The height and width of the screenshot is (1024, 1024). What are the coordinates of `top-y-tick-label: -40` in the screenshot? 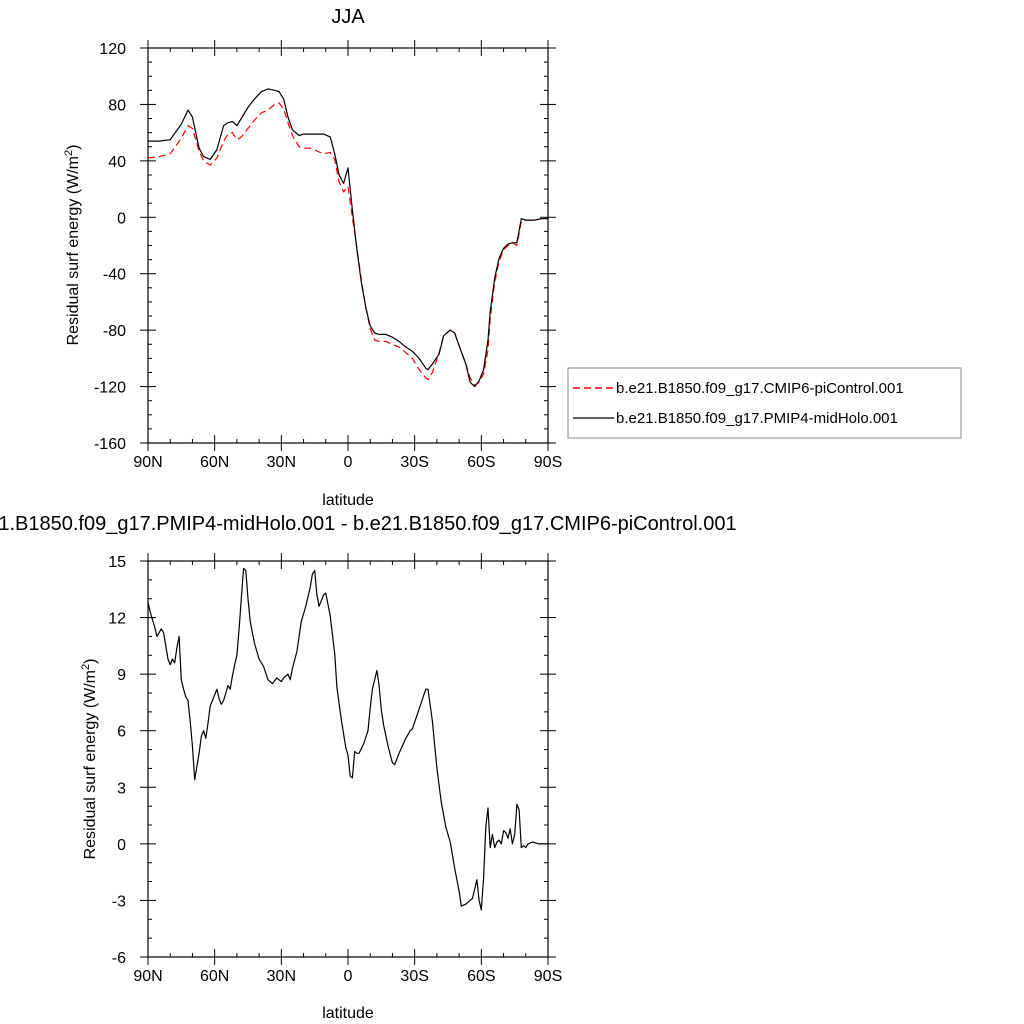 It's located at (114, 275).